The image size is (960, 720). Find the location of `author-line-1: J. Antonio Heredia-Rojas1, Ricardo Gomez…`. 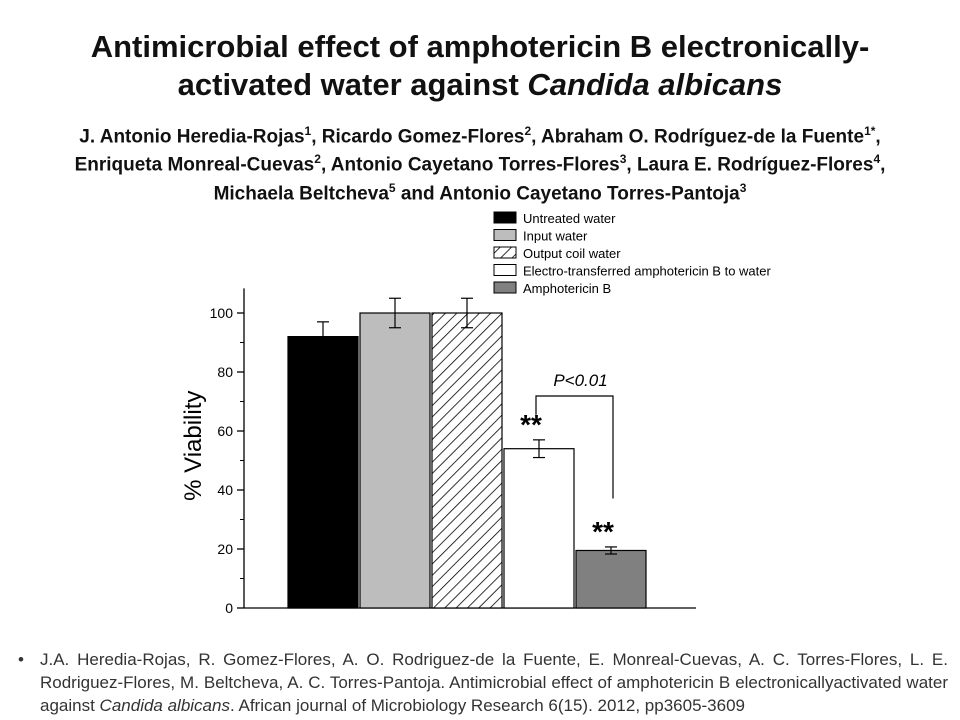

author-line-1: J. Antonio Heredia-Rojas1, Ricardo Gomez… is located at coordinates (480, 134).